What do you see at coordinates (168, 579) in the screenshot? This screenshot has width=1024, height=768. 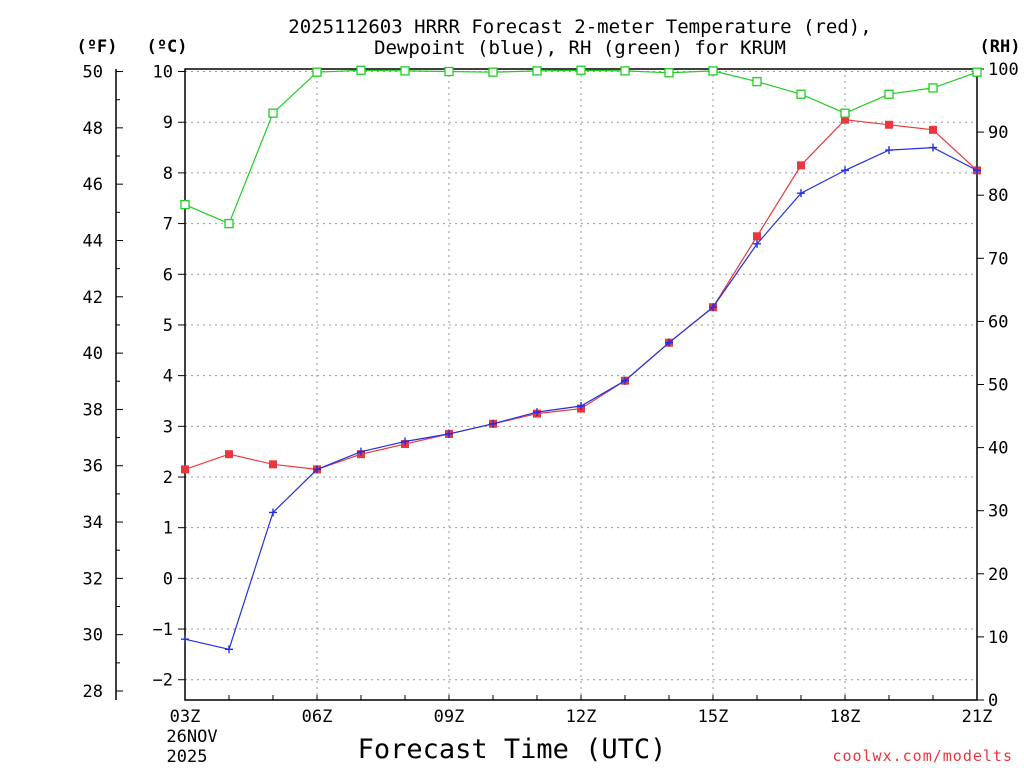 I see `celsius-tick-label: 0` at bounding box center [168, 579].